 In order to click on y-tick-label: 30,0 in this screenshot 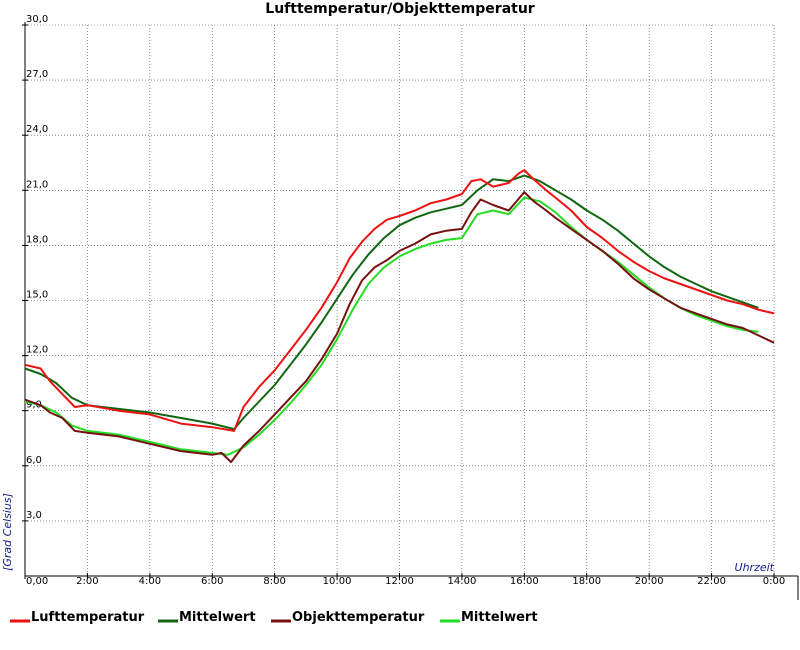, I will do `click(37, 19)`.